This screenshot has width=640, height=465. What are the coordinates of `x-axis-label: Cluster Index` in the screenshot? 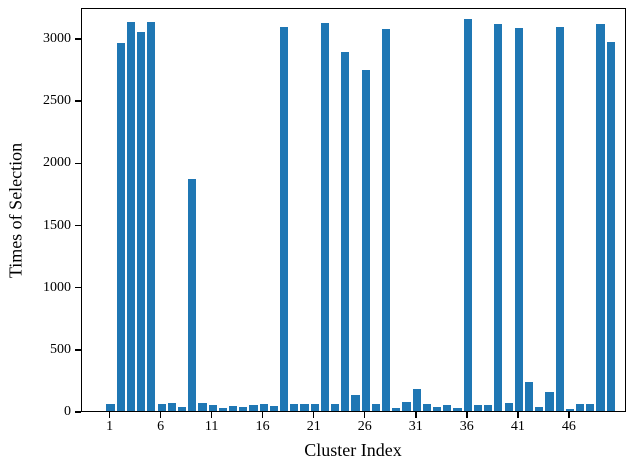 It's located at (353, 450).